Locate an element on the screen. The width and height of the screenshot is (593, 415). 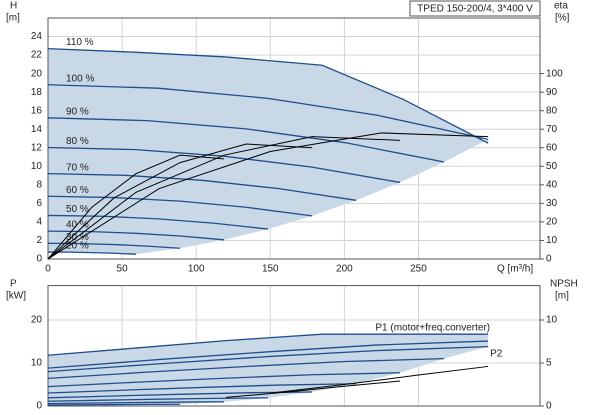
x-tick-label: 150 is located at coordinates (270, 269).